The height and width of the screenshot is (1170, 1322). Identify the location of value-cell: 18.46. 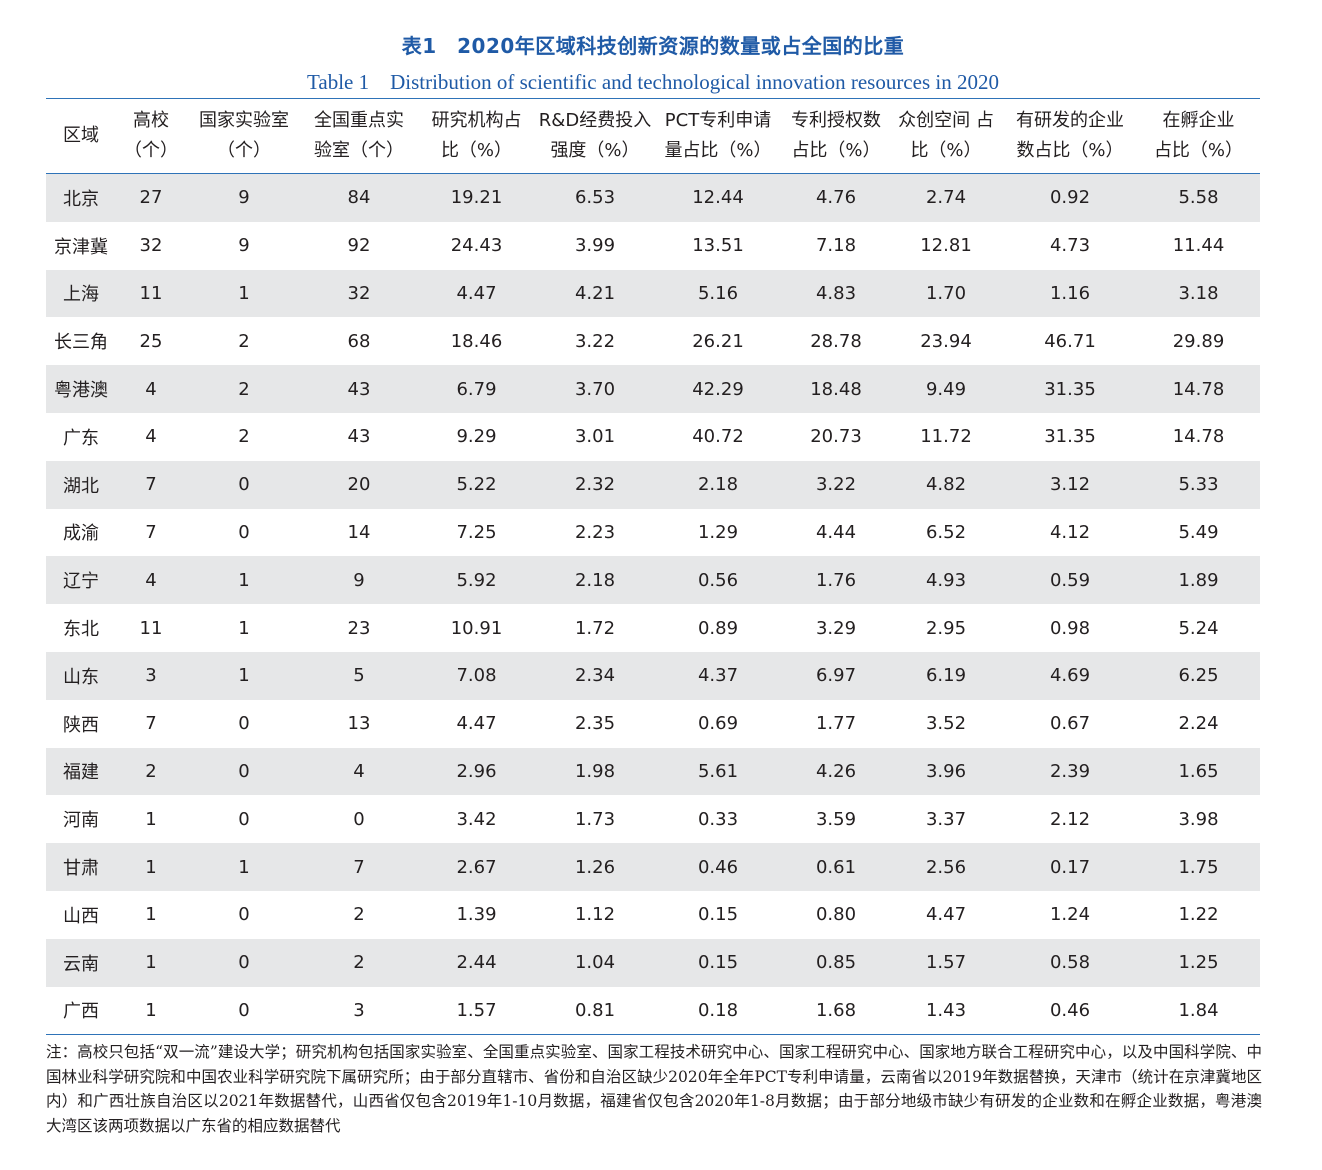
(476, 341).